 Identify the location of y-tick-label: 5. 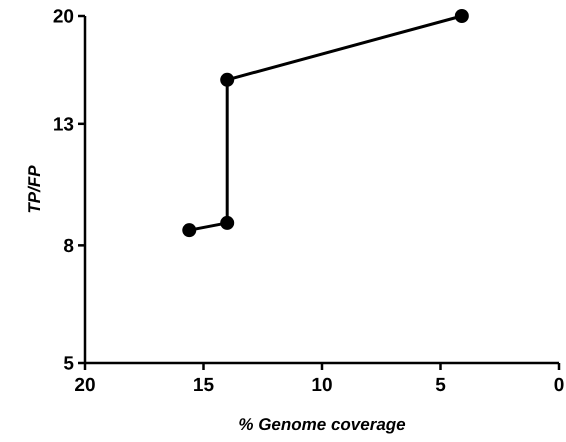
(68, 364).